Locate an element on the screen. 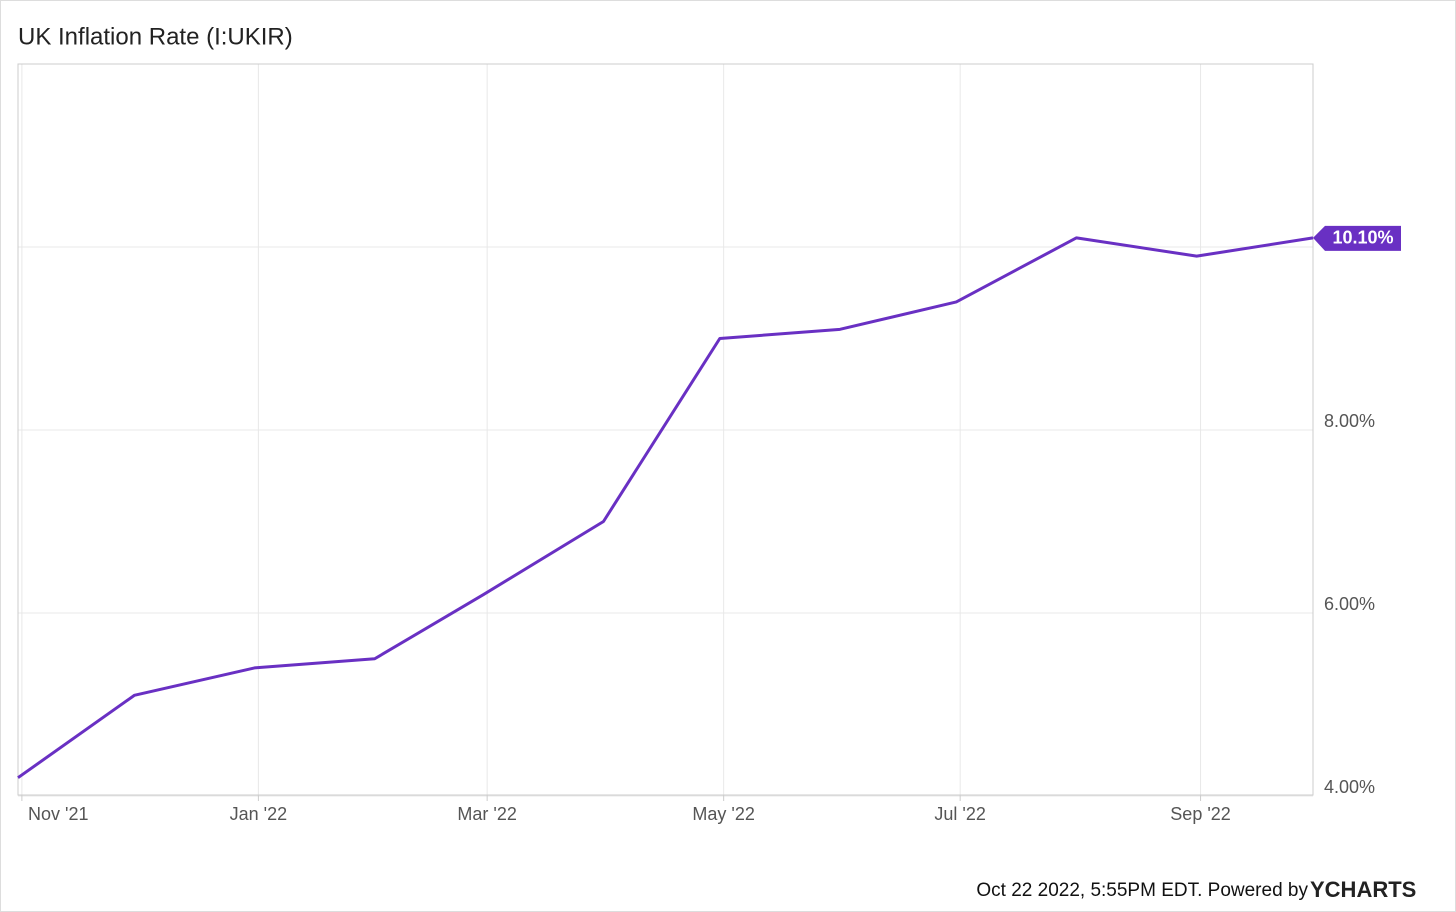  value-label-box is located at coordinates (1357, 238).